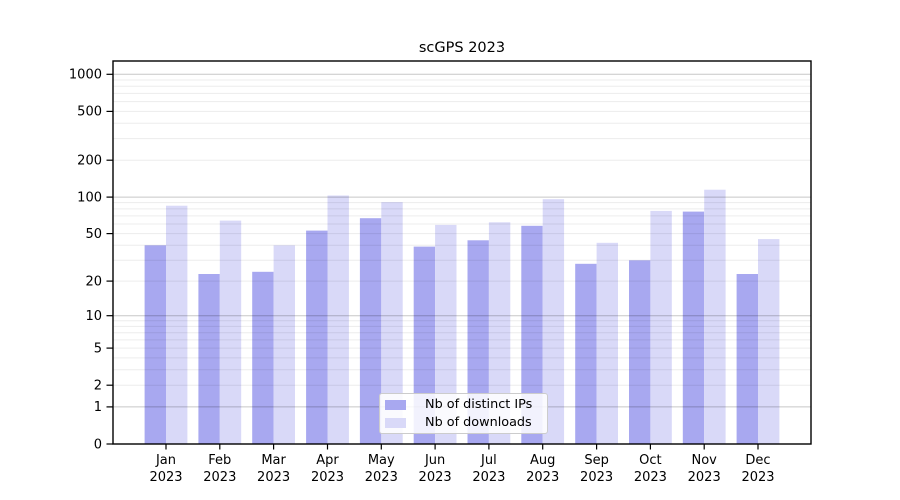 The width and height of the screenshot is (900, 500). What do you see at coordinates (165, 469) in the screenshot?
I see `x-tick-label-jan: Jan 2023` at bounding box center [165, 469].